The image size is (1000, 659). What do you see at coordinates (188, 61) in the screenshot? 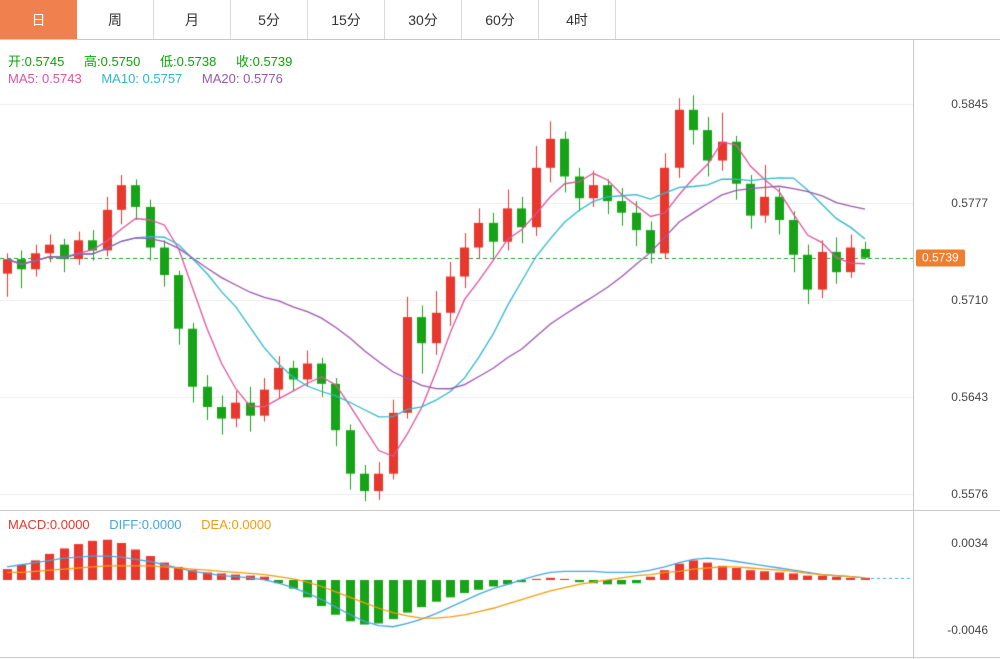
I see `ohlc-low: 低:0.5738` at bounding box center [188, 61].